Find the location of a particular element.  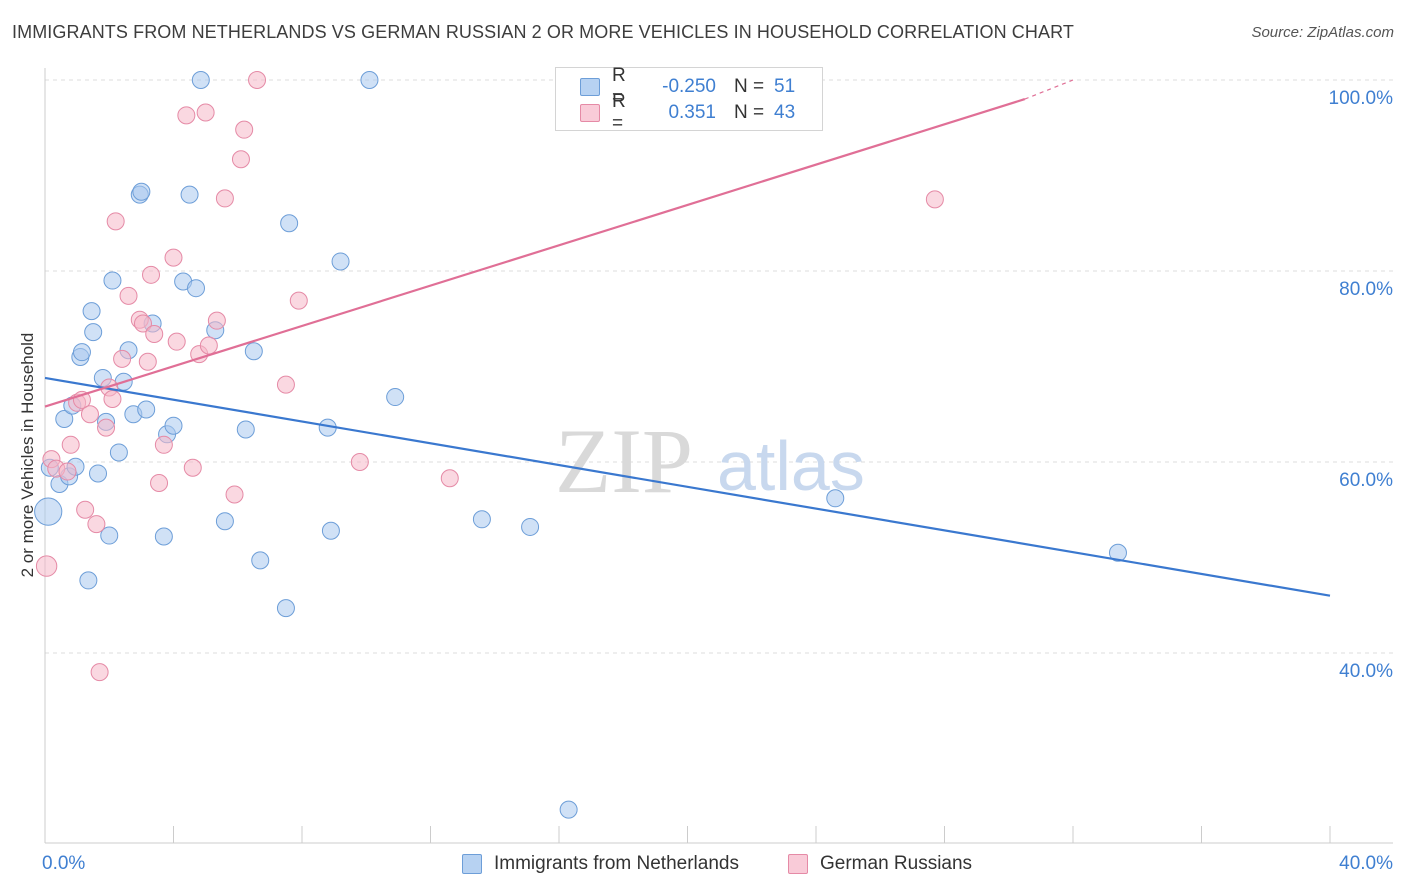

y-tick-label: 80.0% is located at coordinates (1366, 289).